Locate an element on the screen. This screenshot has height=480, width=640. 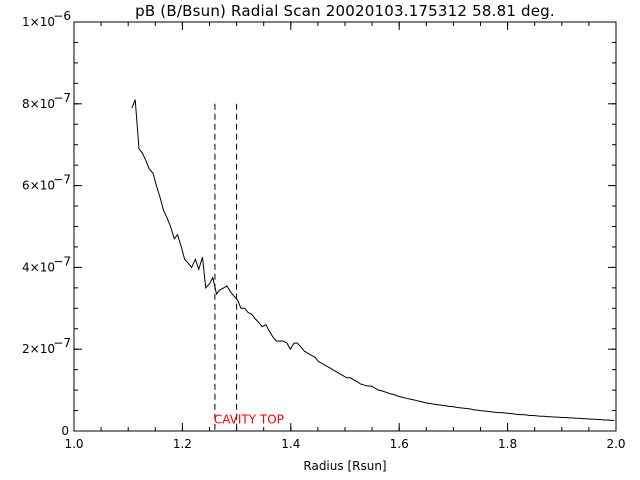
x-tick-label: 2.0 is located at coordinates (615, 444).